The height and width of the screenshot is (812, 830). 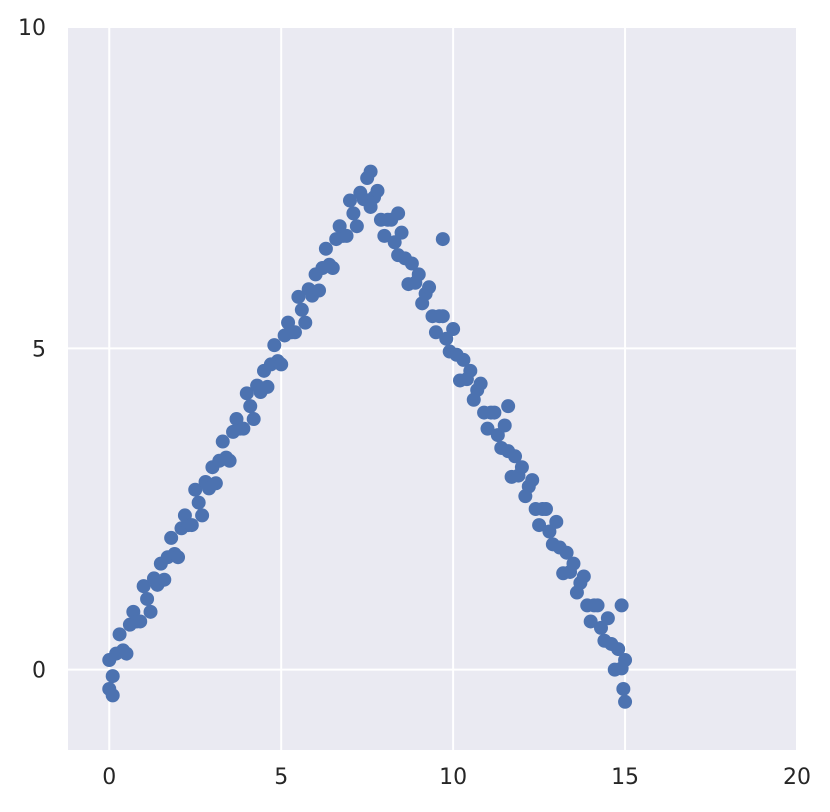 What do you see at coordinates (453, 777) in the screenshot?
I see `x-tick-label: 10` at bounding box center [453, 777].